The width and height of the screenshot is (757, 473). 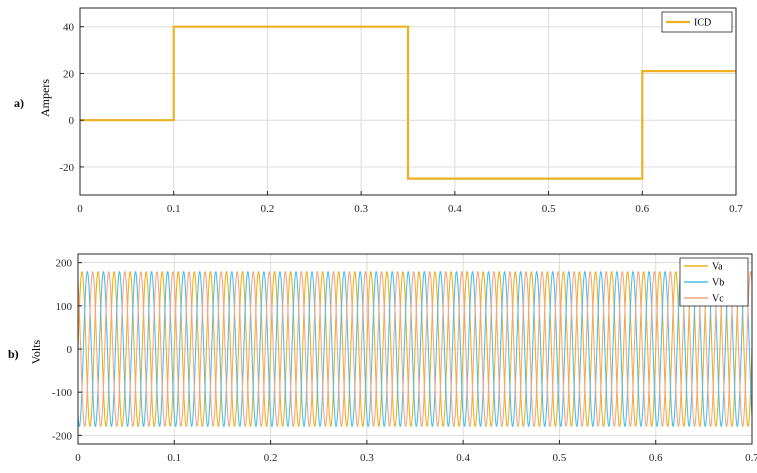 What do you see at coordinates (66, 168) in the screenshot?
I see `y-tick-label: -20` at bounding box center [66, 168].